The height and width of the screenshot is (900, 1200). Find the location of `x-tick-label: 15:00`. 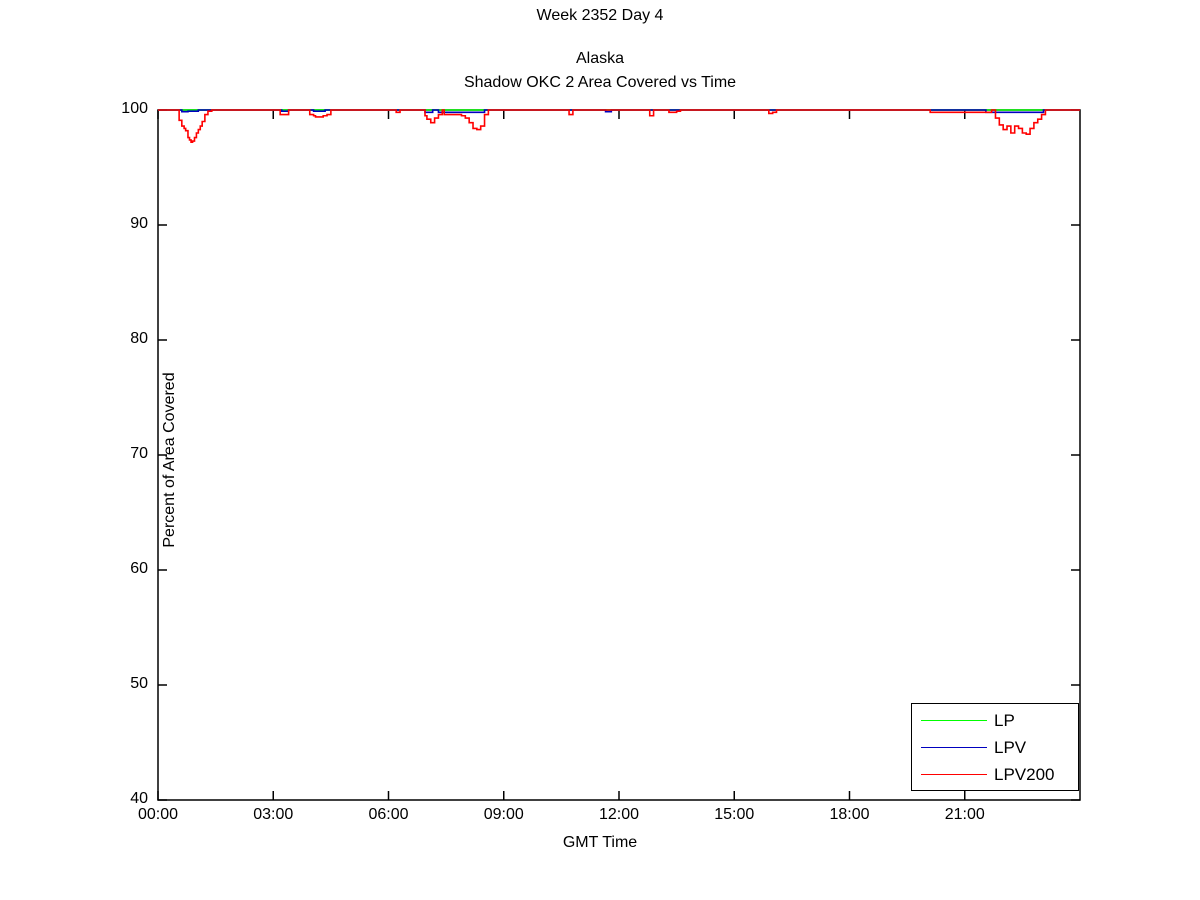

x-tick-label: 15:00 is located at coordinates (734, 814).